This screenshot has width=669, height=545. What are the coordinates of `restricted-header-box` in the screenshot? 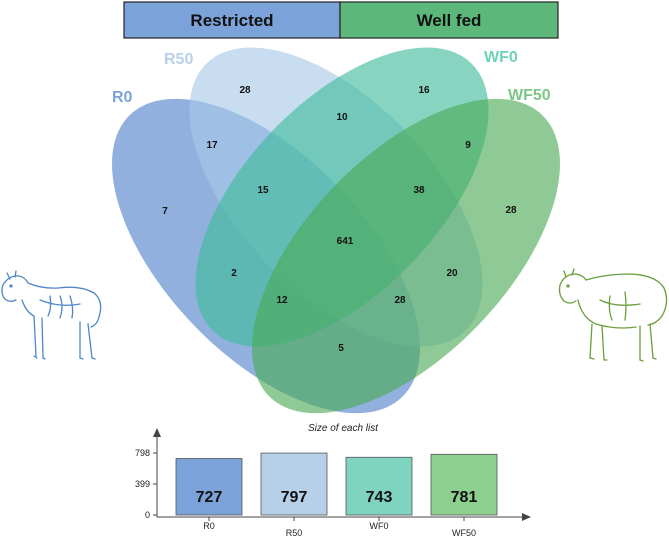 It's located at (232, 20).